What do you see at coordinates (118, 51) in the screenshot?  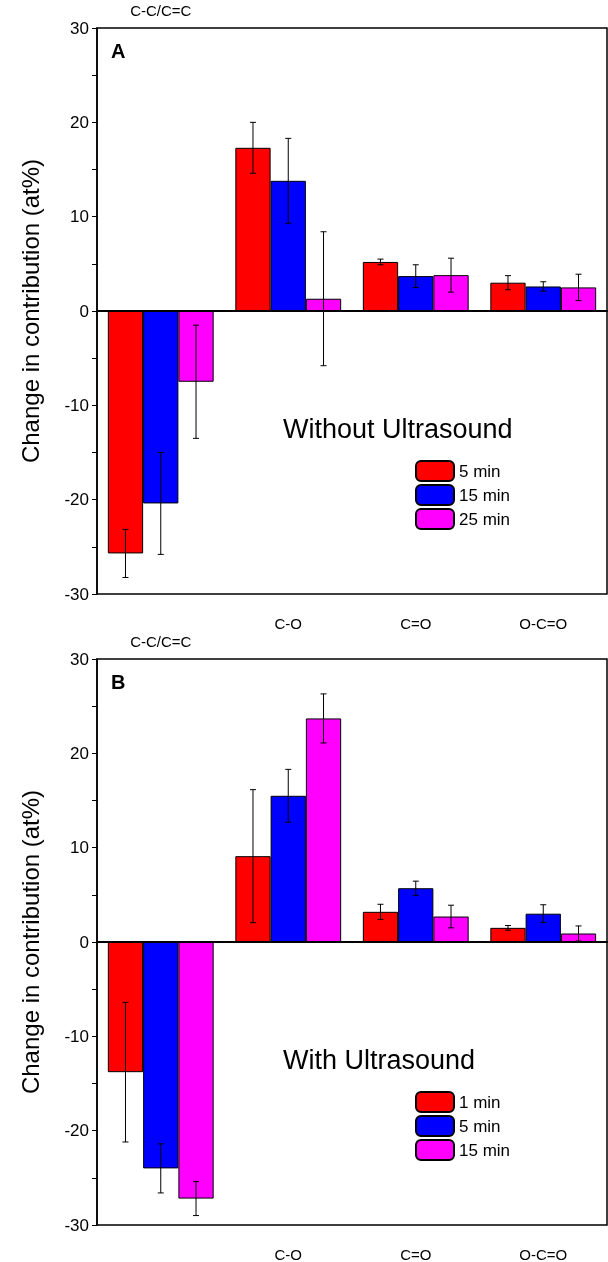 I see `text: A` at bounding box center [118, 51].